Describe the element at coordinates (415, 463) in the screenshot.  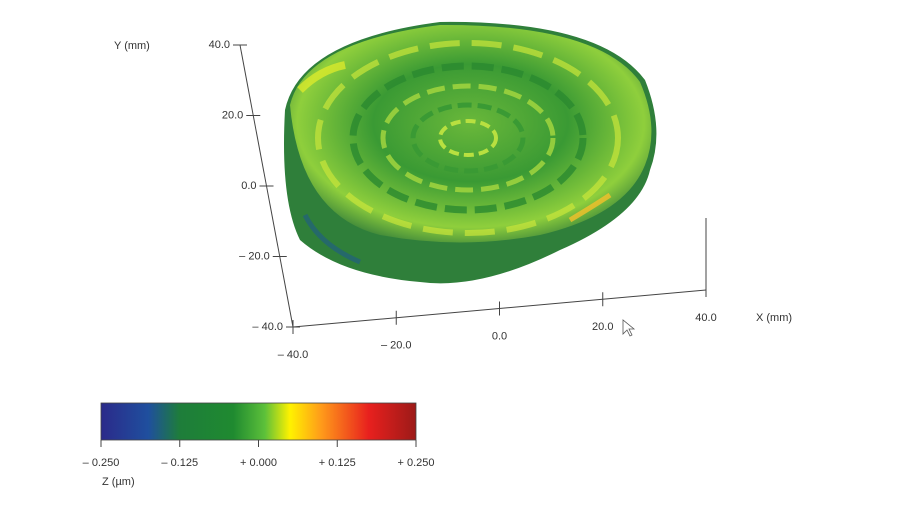
I see `colorbar-tick-label: + 0.250` at that location.